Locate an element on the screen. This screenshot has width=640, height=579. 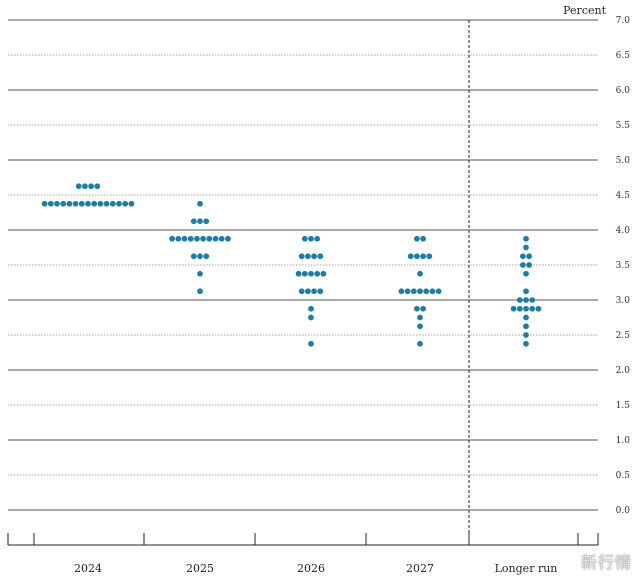
y-tick-label: 4.0 is located at coordinates (623, 231).